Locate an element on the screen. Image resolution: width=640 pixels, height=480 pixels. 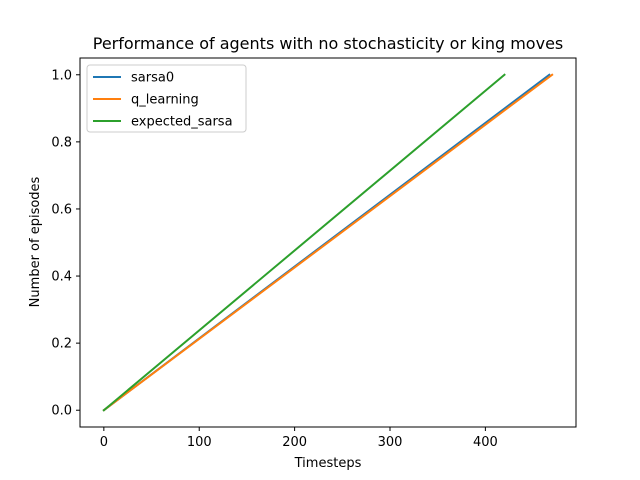
y-ticks: 0.0 0.2 0.4 0.6 0.8 1.0 is located at coordinates (65, 243).